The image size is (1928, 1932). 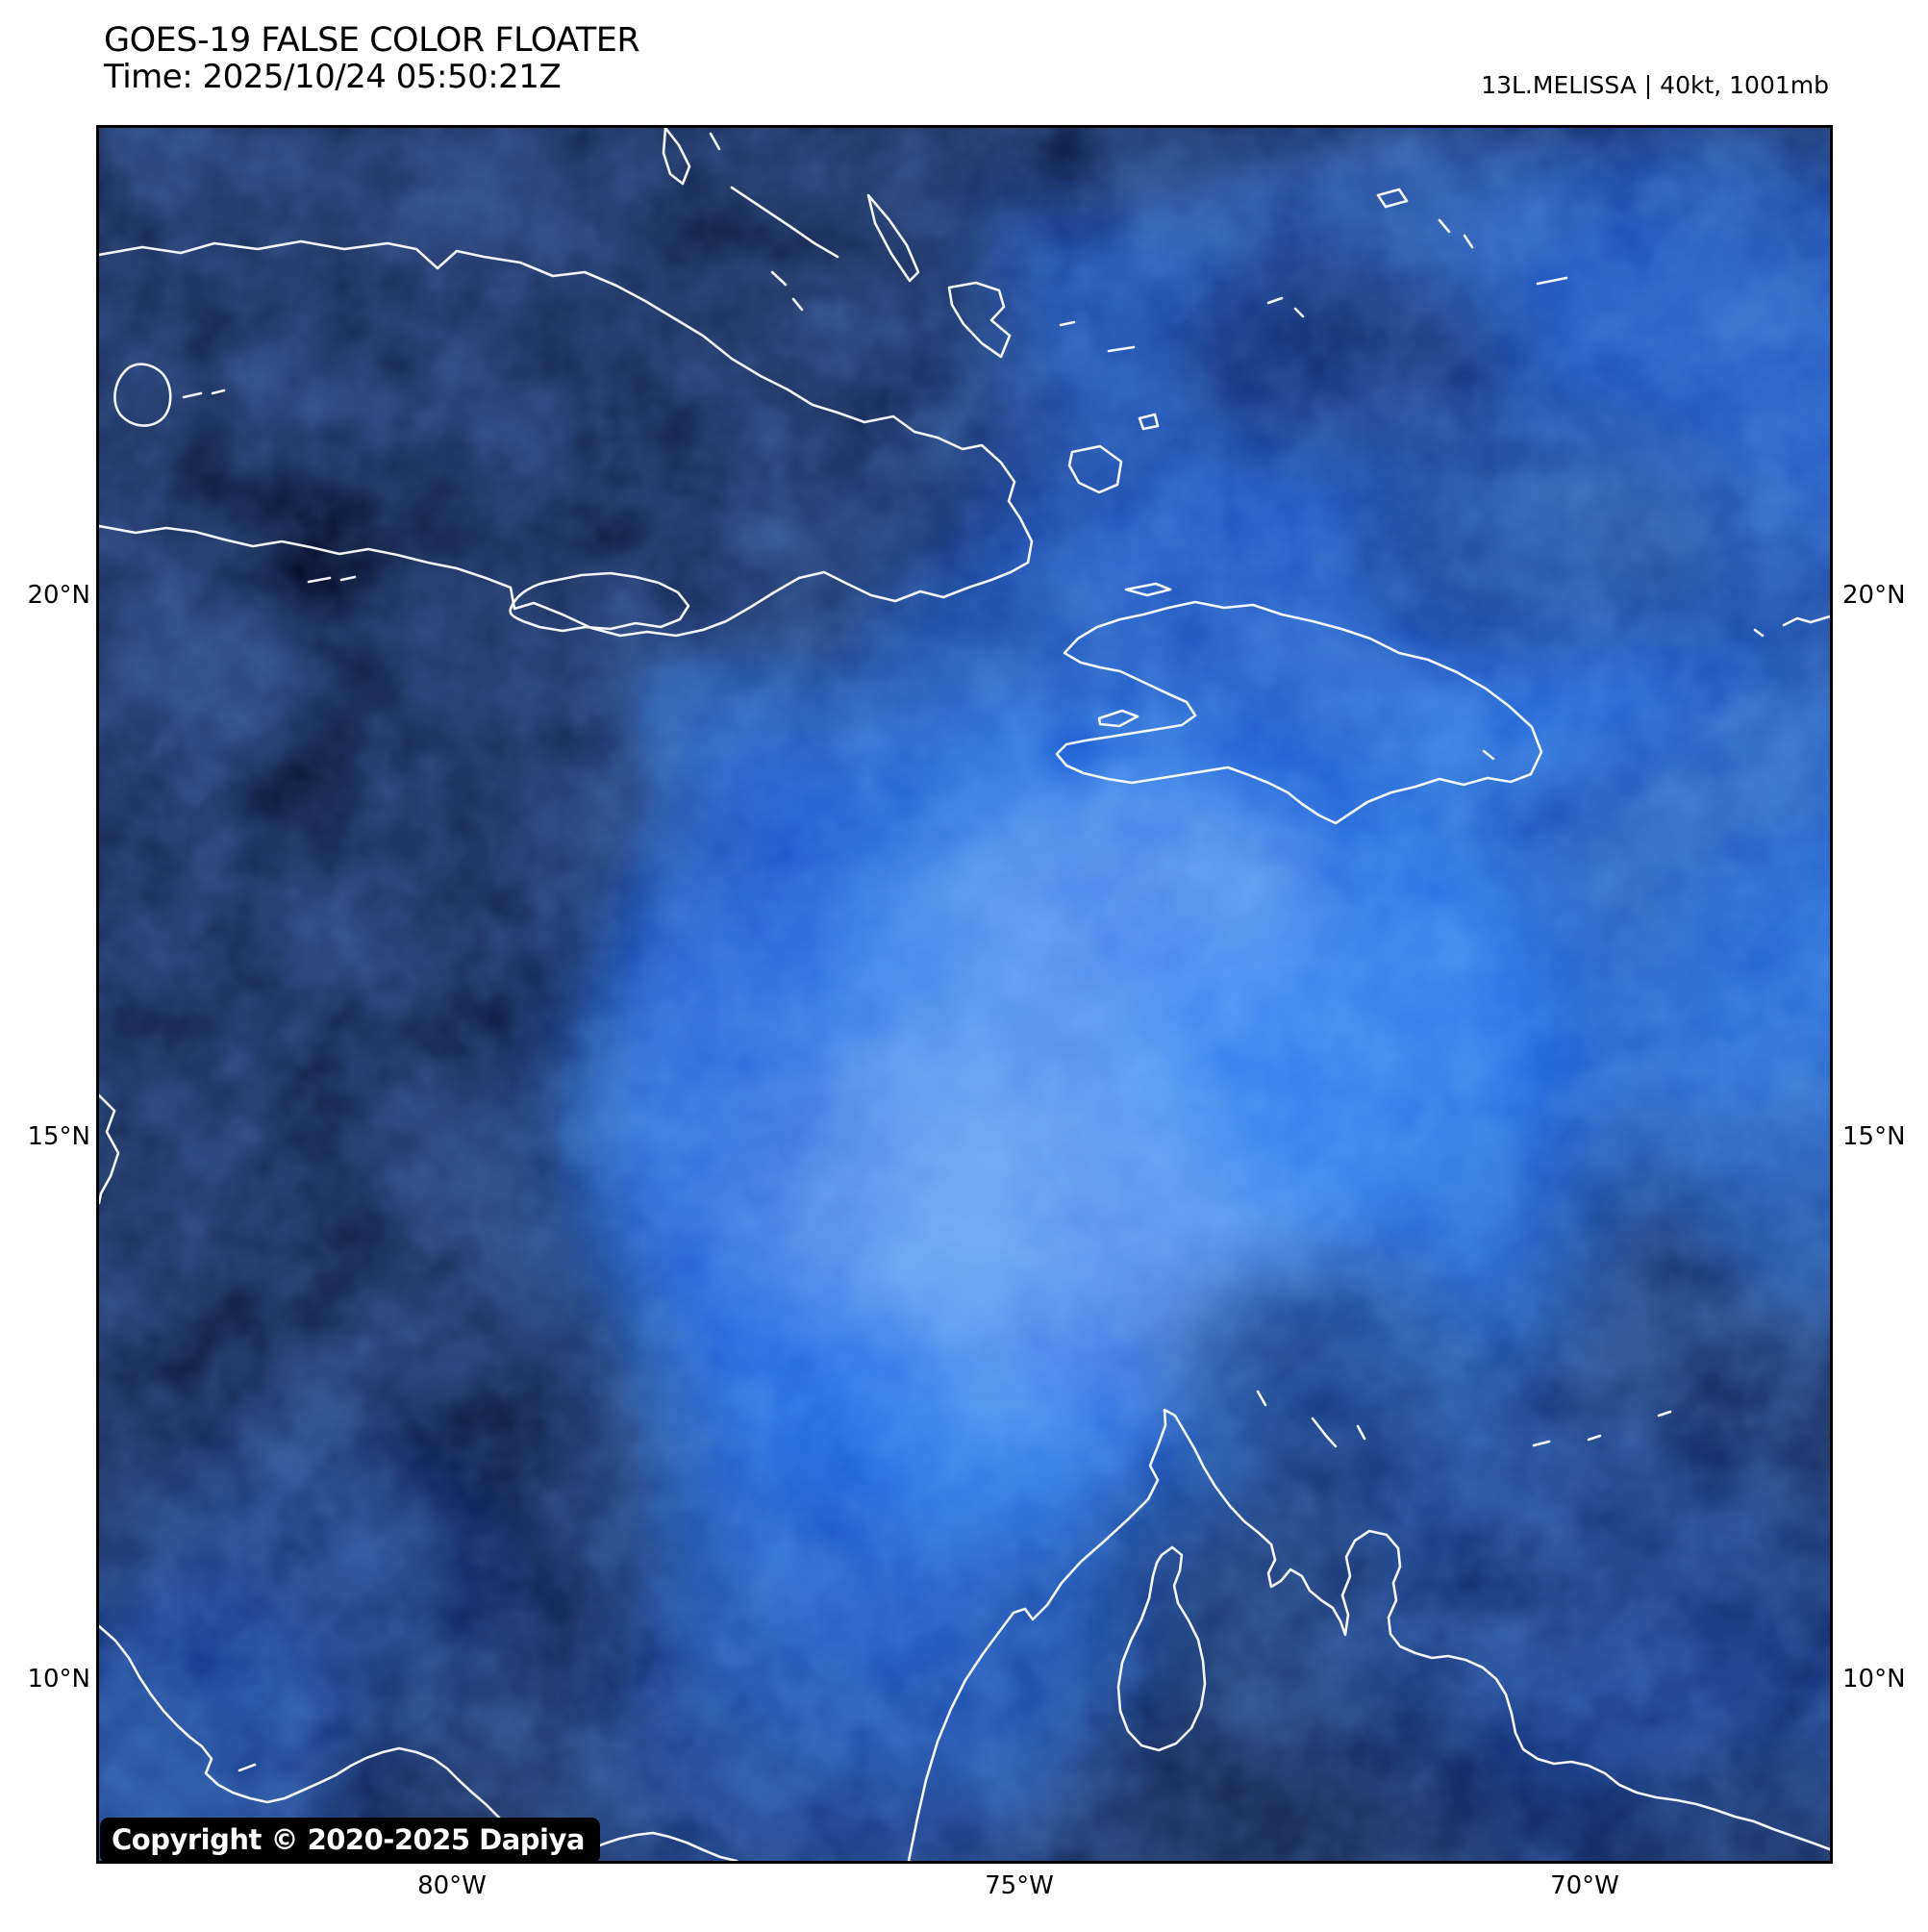 I want to click on lat-label-right-10n: 10°N, so click(x=1874, y=1679).